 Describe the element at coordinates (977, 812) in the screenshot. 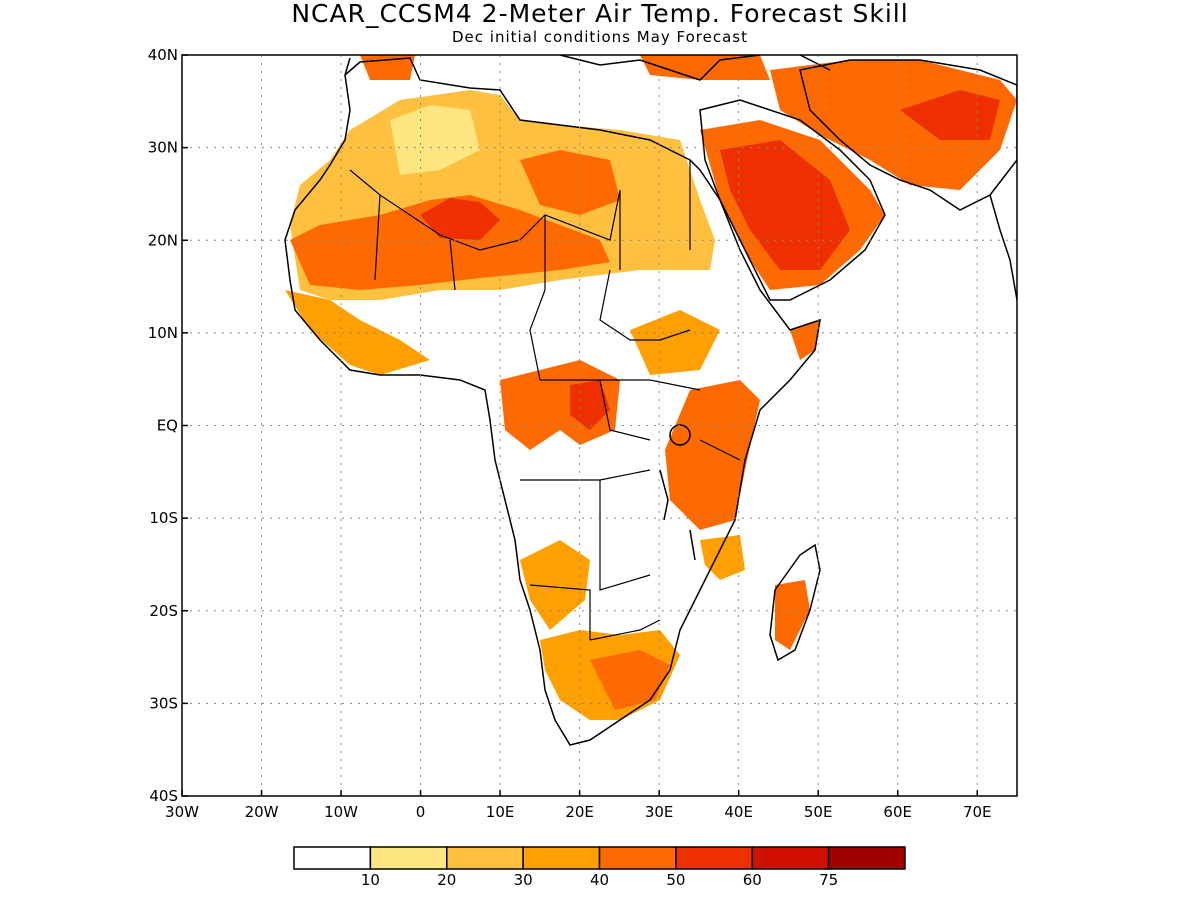

I see `lon-tick-label: 70E` at that location.